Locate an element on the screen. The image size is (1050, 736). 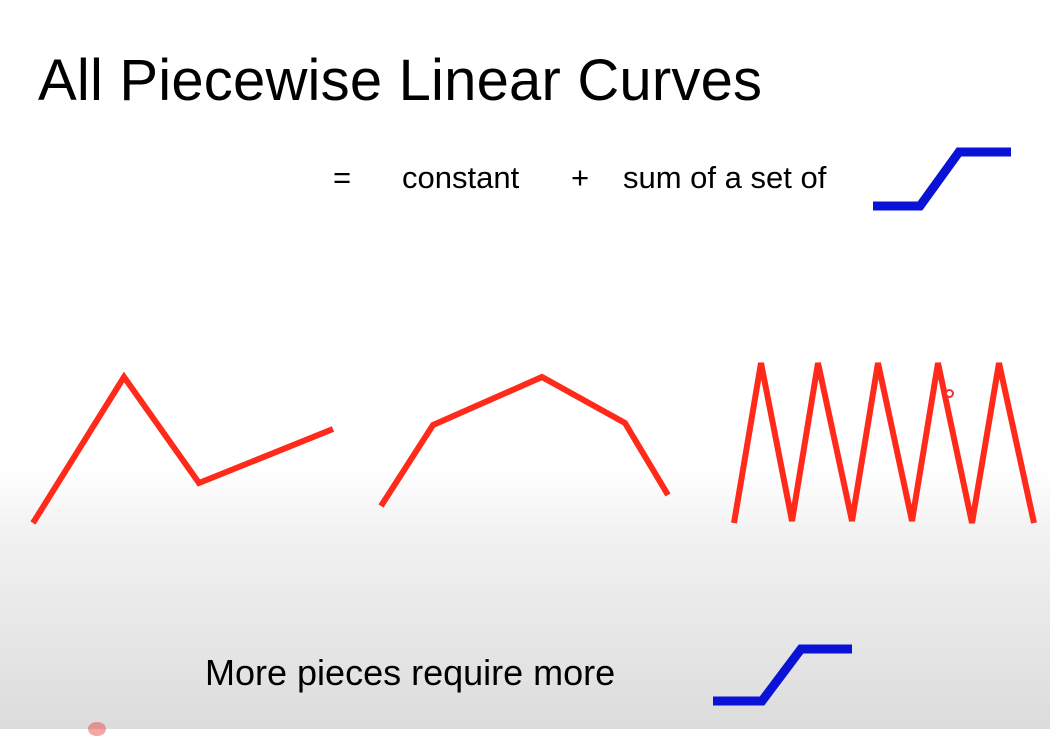
corner-marker is located at coordinates (97, 729).